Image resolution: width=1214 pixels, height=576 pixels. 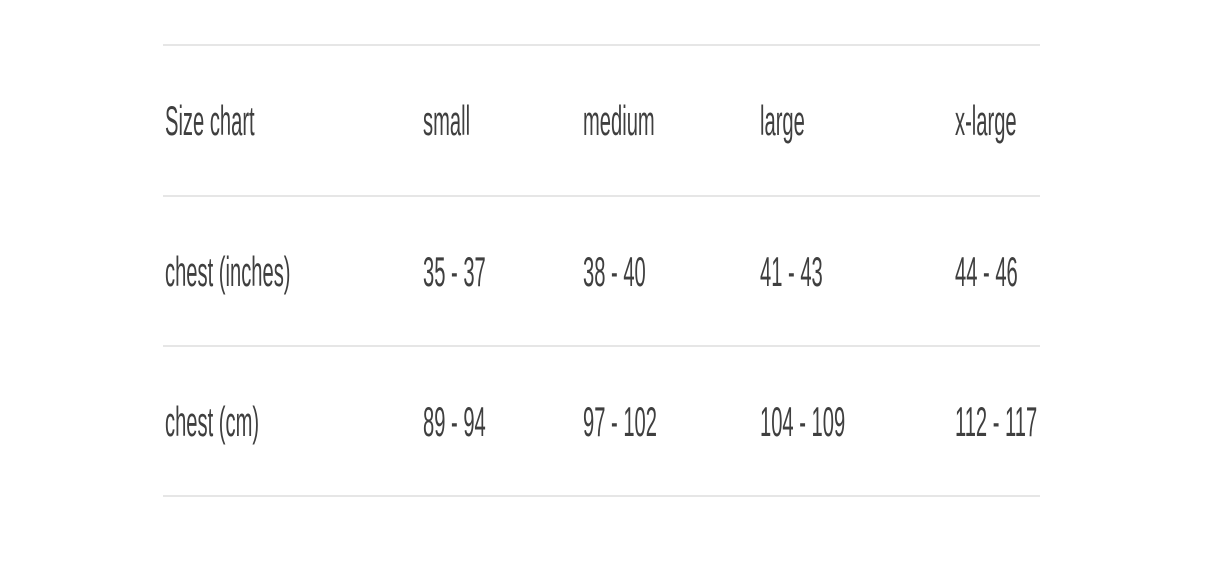 I want to click on row-label: chest (inches), so click(x=228, y=271).